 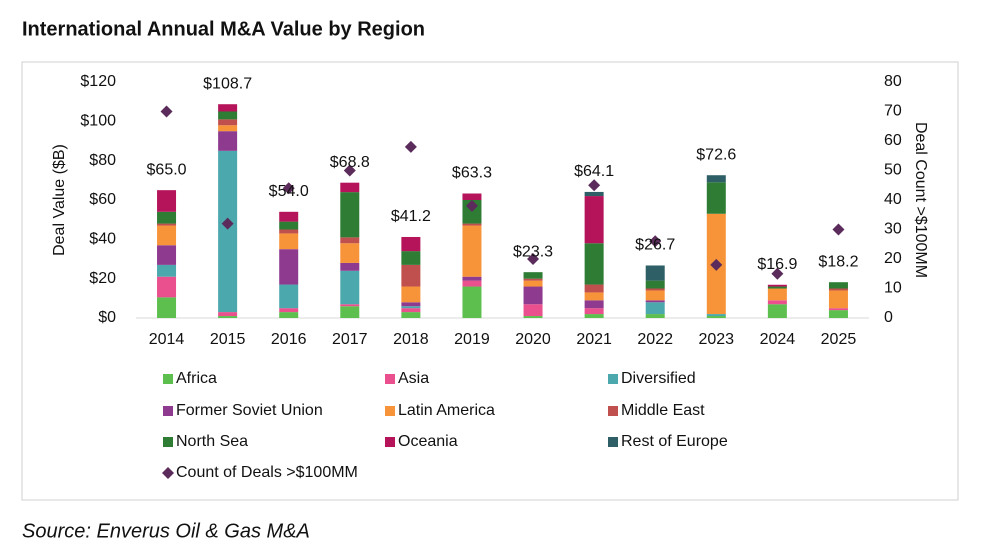 What do you see at coordinates (838, 261) in the screenshot?
I see `total-label: $18.2` at bounding box center [838, 261].